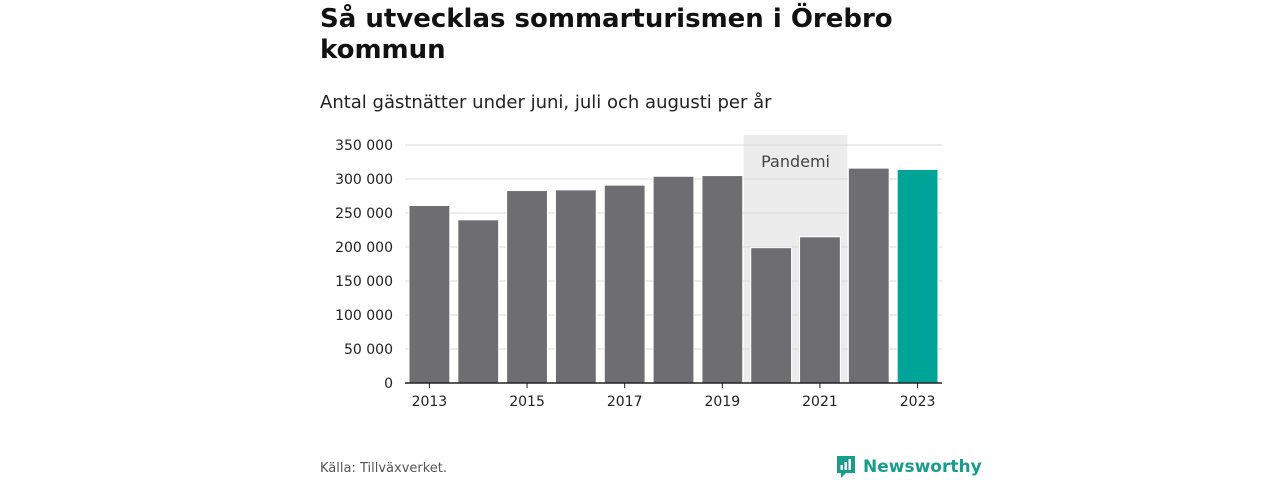 Image resolution: width=1280 pixels, height=480 pixels. What do you see at coordinates (820, 310) in the screenshot?
I see `bar-2021` at bounding box center [820, 310].